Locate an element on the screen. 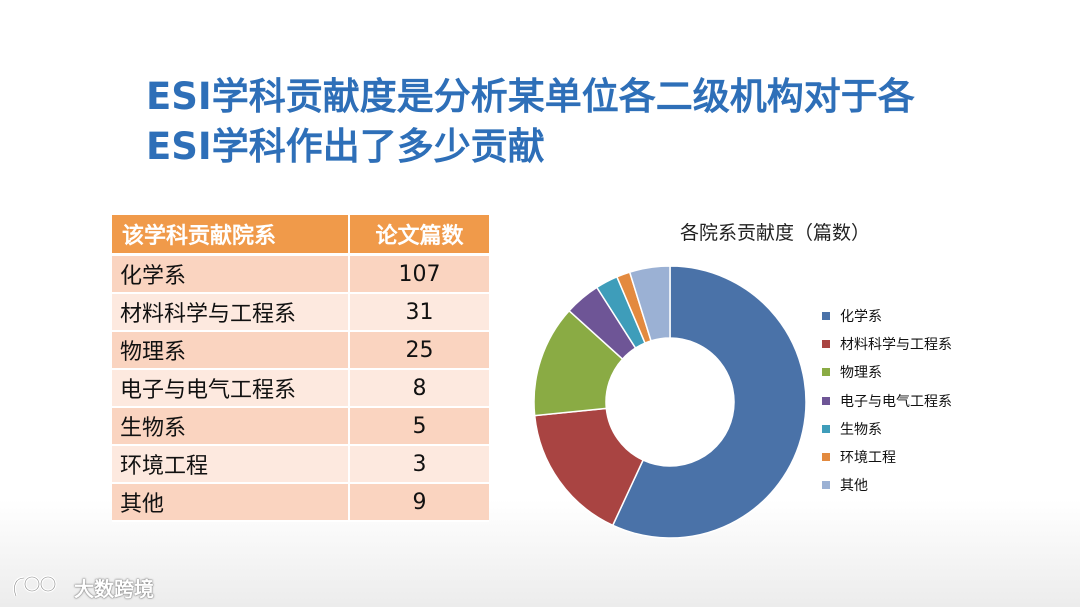 The image size is (1080, 607). cell-department: 物理系 is located at coordinates (230, 350).